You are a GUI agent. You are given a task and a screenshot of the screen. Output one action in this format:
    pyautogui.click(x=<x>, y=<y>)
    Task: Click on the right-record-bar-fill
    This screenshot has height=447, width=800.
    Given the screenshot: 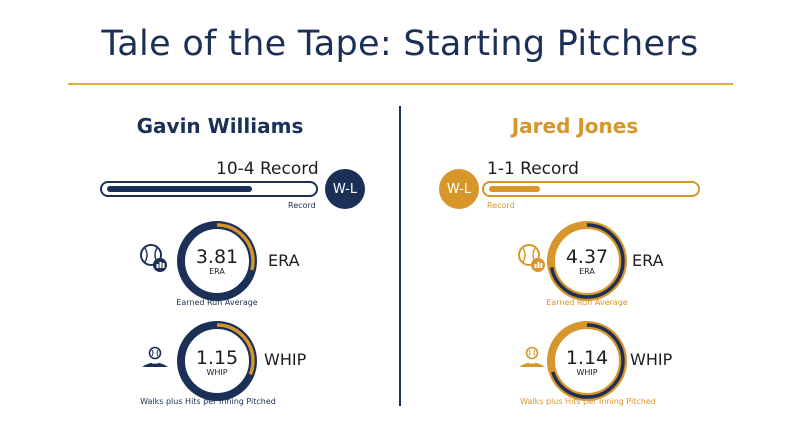 What is the action you would take?
    pyautogui.click(x=514, y=189)
    